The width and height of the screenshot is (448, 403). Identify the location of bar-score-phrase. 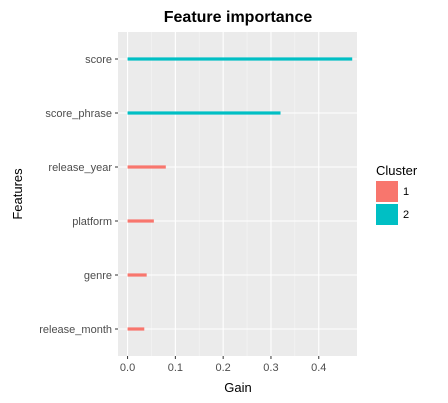
(204, 113).